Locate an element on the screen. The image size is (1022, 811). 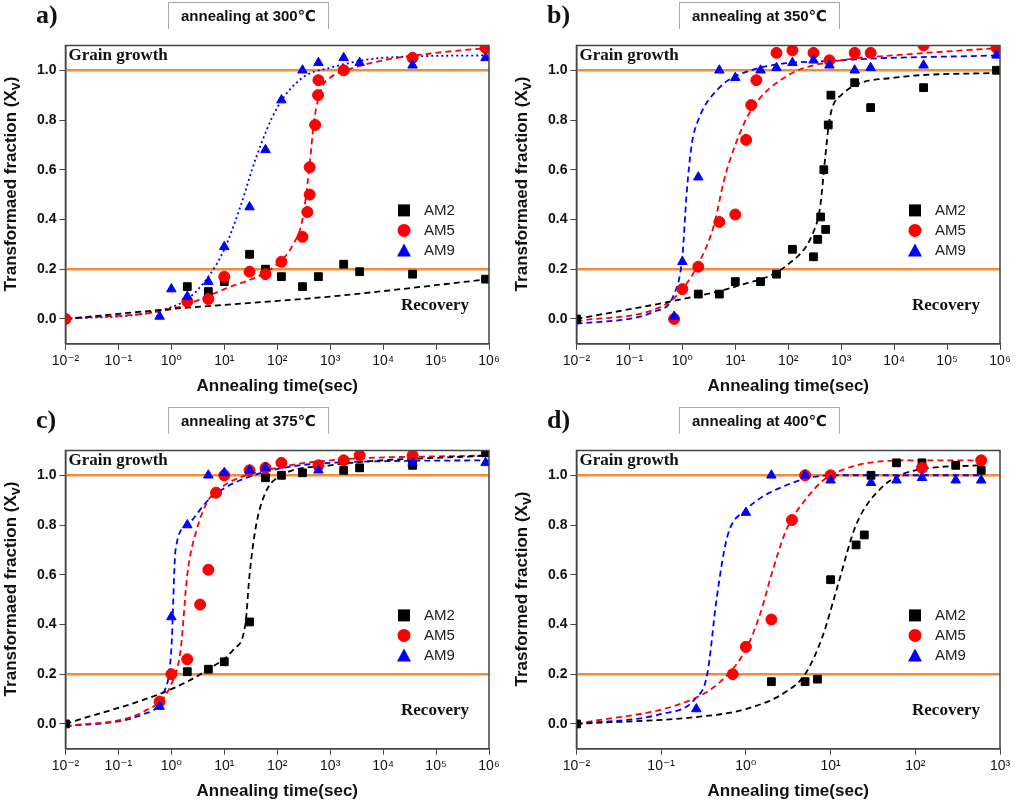
chart-title: annealing at 300℃ is located at coordinates (248, 15).